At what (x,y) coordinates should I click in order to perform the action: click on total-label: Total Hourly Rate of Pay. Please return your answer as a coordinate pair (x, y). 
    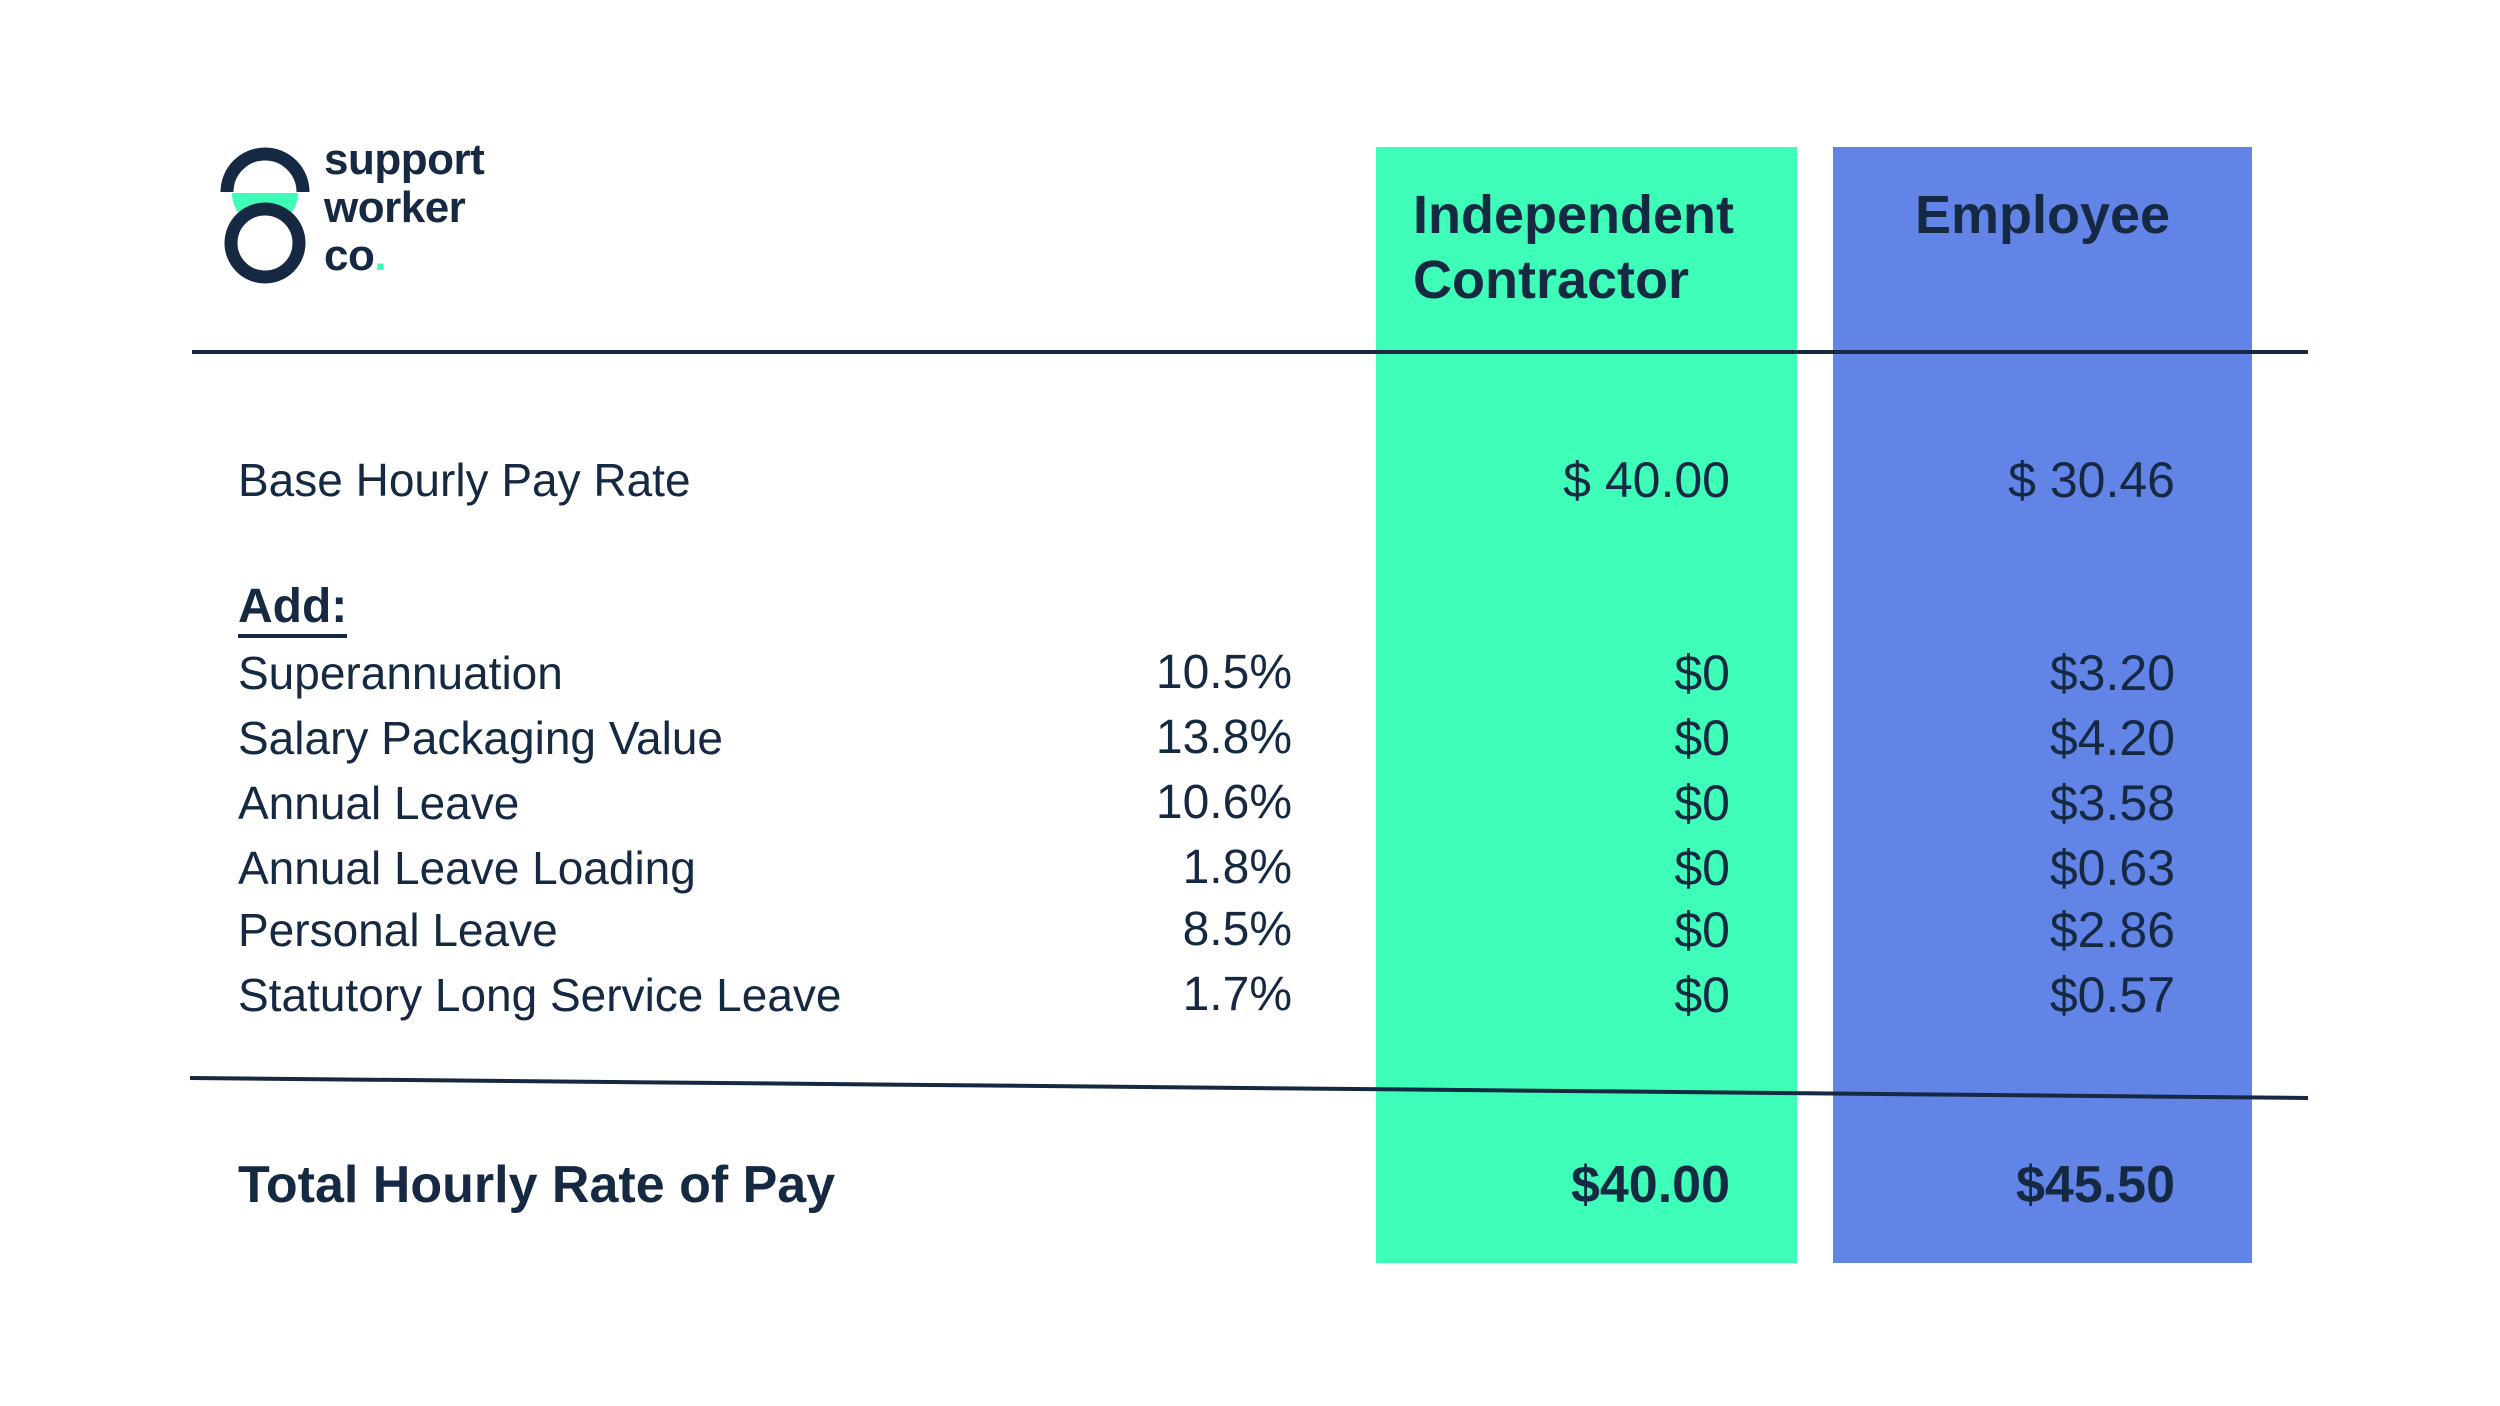
    Looking at the image, I should click on (537, 1185).